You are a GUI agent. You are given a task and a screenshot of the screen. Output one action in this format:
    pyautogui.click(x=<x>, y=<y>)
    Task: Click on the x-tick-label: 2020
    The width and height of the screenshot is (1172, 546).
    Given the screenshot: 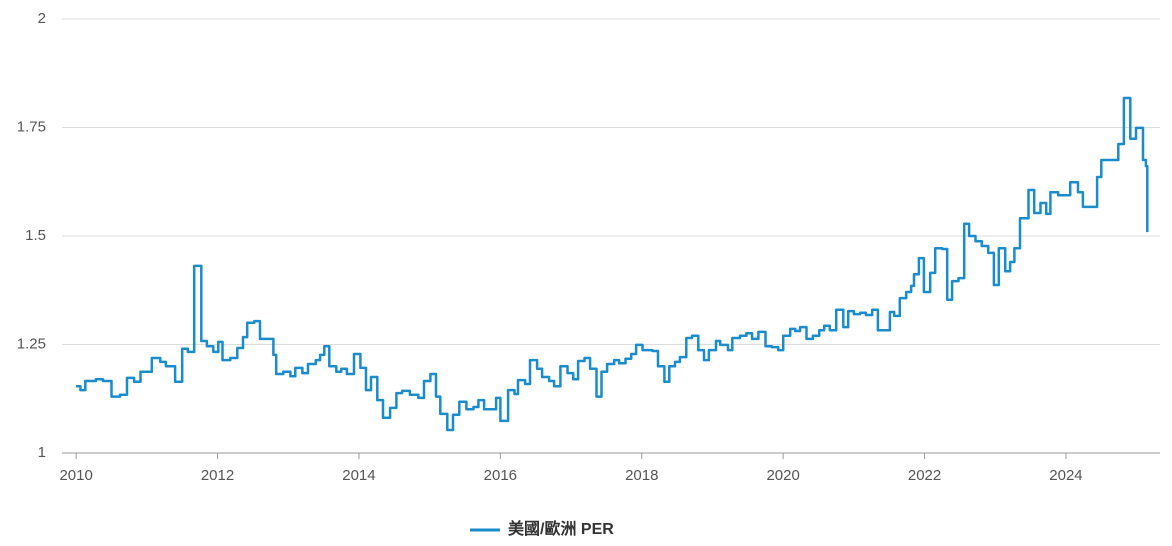 What is the action you would take?
    pyautogui.click(x=782, y=475)
    